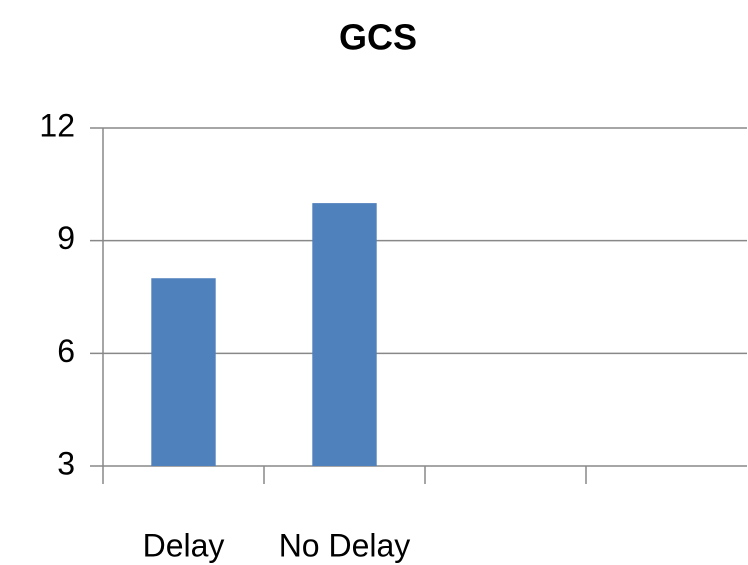 The width and height of the screenshot is (748, 565). What do you see at coordinates (378, 37) in the screenshot?
I see `chart-title: GCS` at bounding box center [378, 37].